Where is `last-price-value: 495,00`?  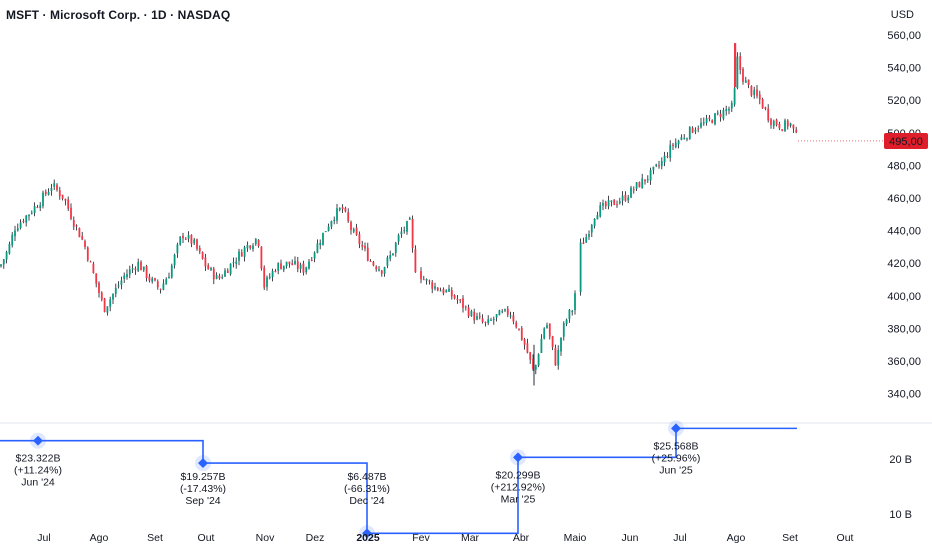
last-price-value: 495,00 is located at coordinates (906, 142).